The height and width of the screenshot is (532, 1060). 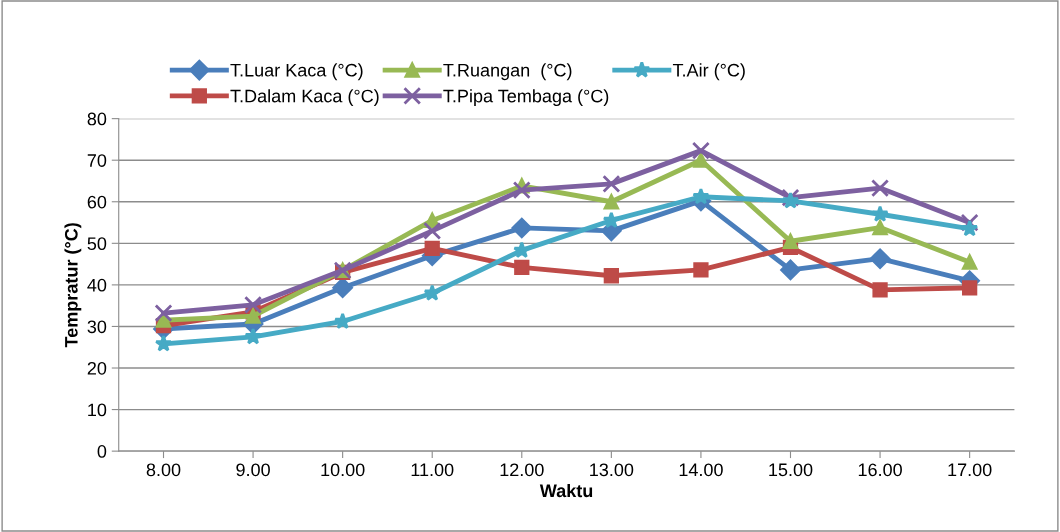 What do you see at coordinates (522, 470) in the screenshot?
I see `x-tick-label: 12.00` at bounding box center [522, 470].